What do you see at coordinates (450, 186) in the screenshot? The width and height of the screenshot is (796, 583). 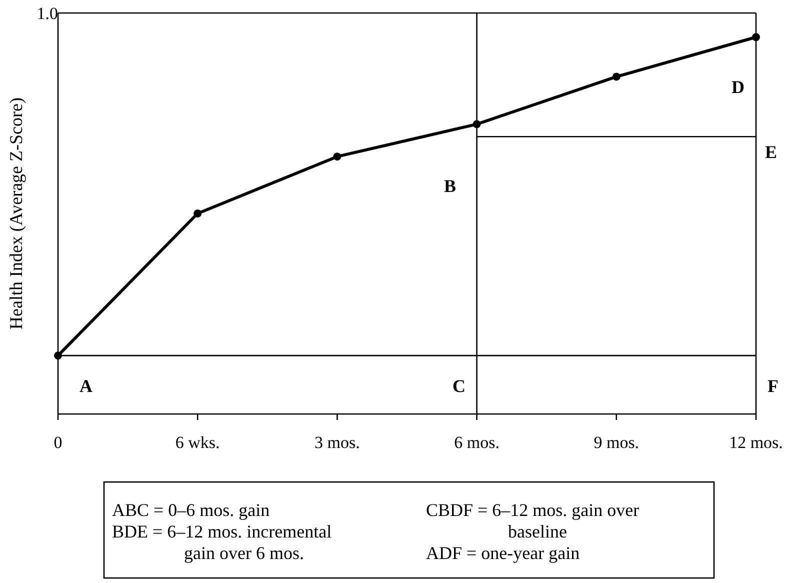 I see `annotation: B` at bounding box center [450, 186].